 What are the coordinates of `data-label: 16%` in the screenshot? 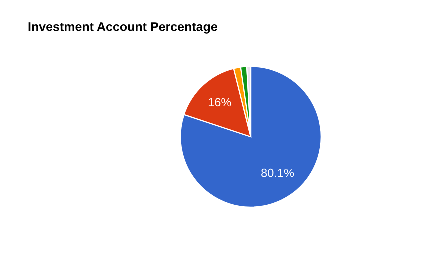 It's located at (220, 102).